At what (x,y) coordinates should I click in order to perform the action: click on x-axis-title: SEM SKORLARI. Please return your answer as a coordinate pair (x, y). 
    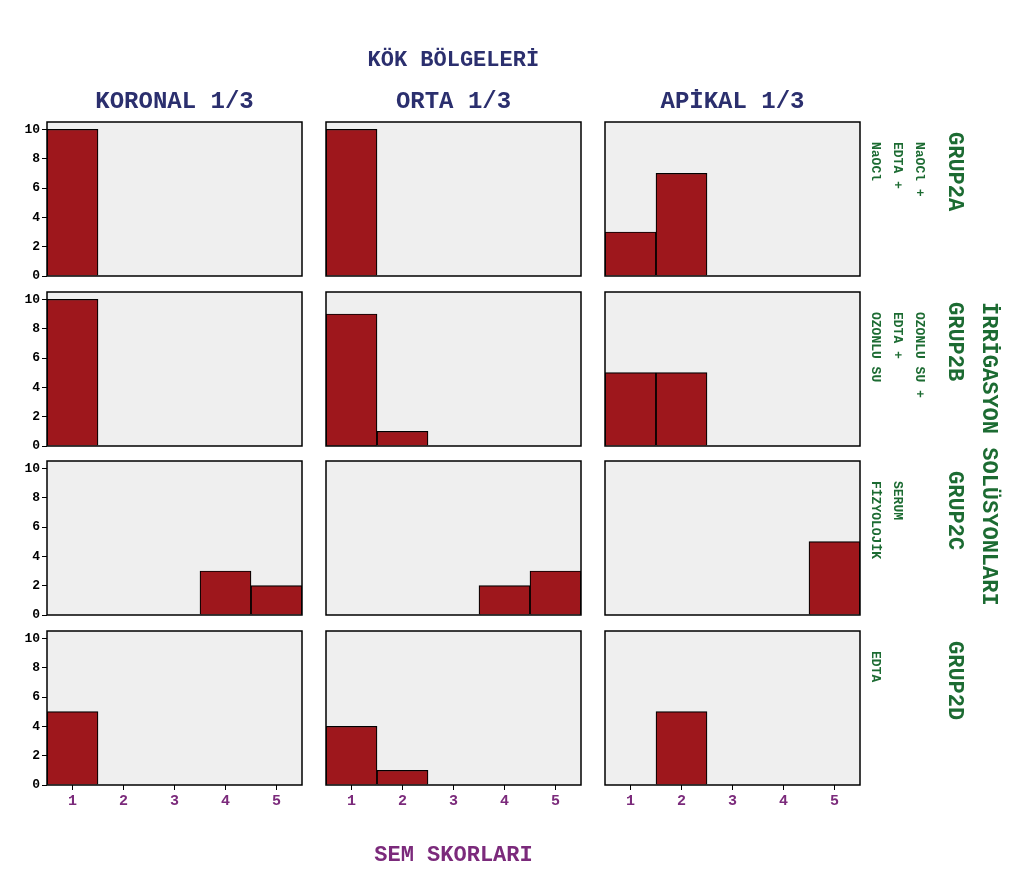
    Looking at the image, I should click on (453, 855).